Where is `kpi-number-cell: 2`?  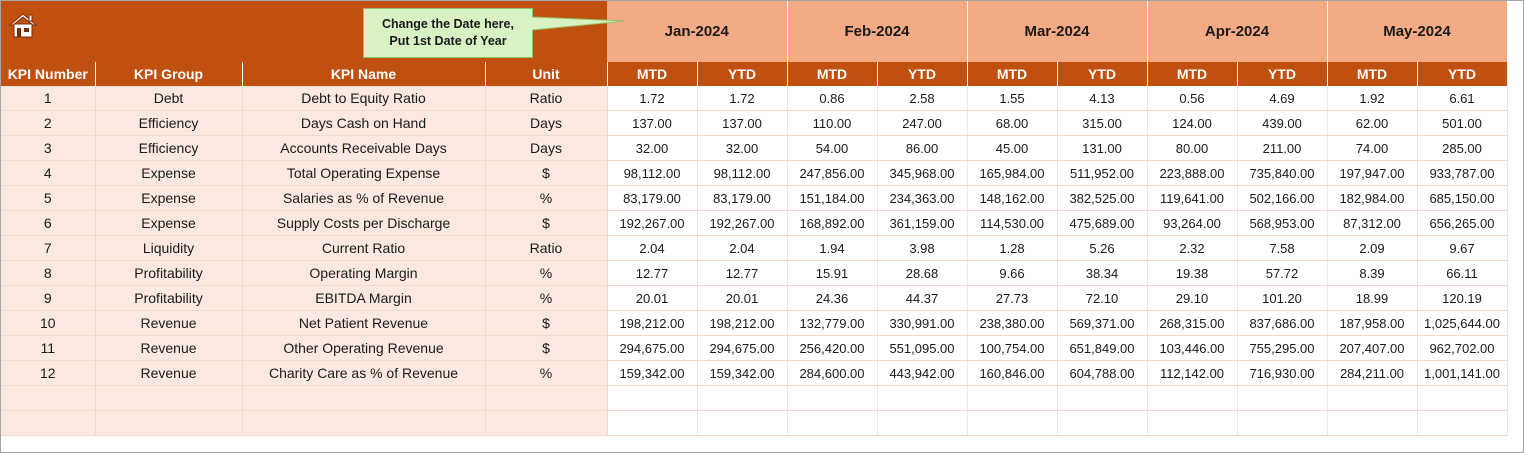 kpi-number-cell: 2 is located at coordinates (48, 123).